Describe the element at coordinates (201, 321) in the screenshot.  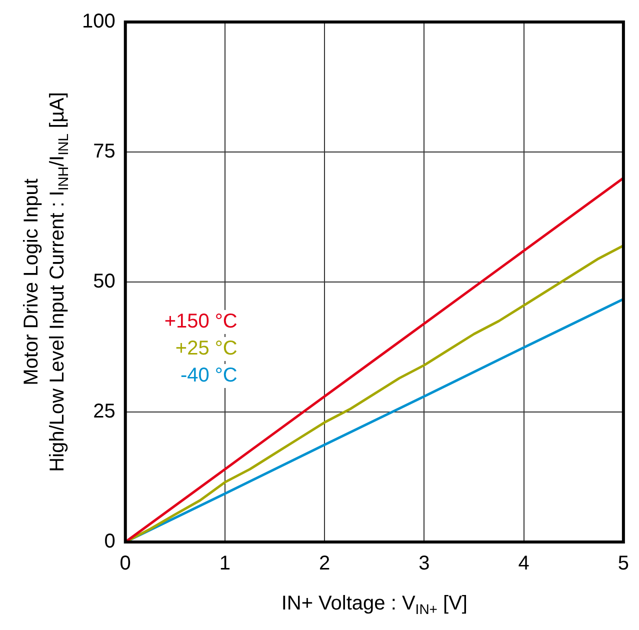
I see `text: +150 °C` at that location.